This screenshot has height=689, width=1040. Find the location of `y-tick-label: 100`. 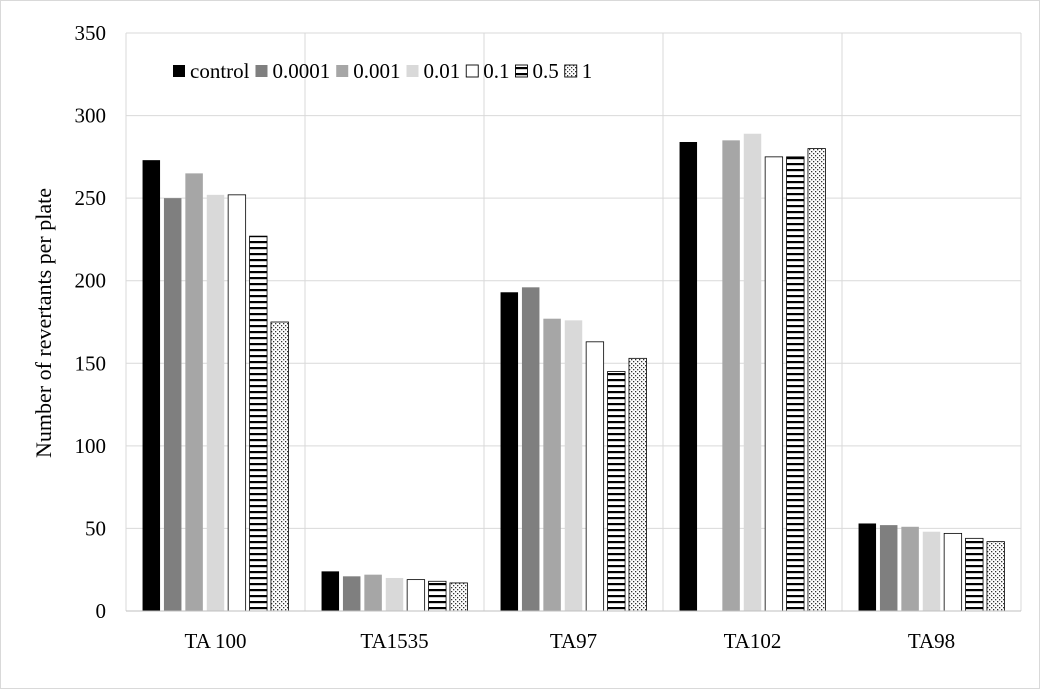

y-tick-label: 100 is located at coordinates (91, 446).